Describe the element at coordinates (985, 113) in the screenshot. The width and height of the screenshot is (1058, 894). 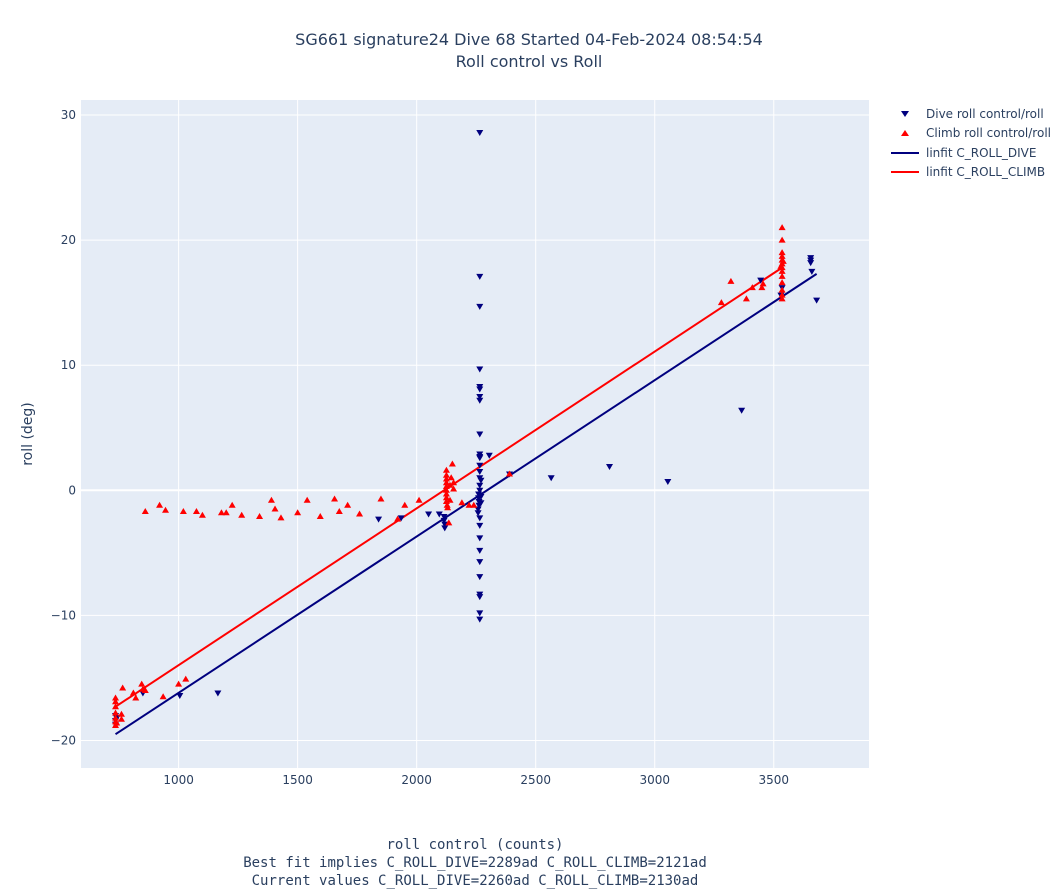
I see `legend-label: Dive roll control/roll` at that location.